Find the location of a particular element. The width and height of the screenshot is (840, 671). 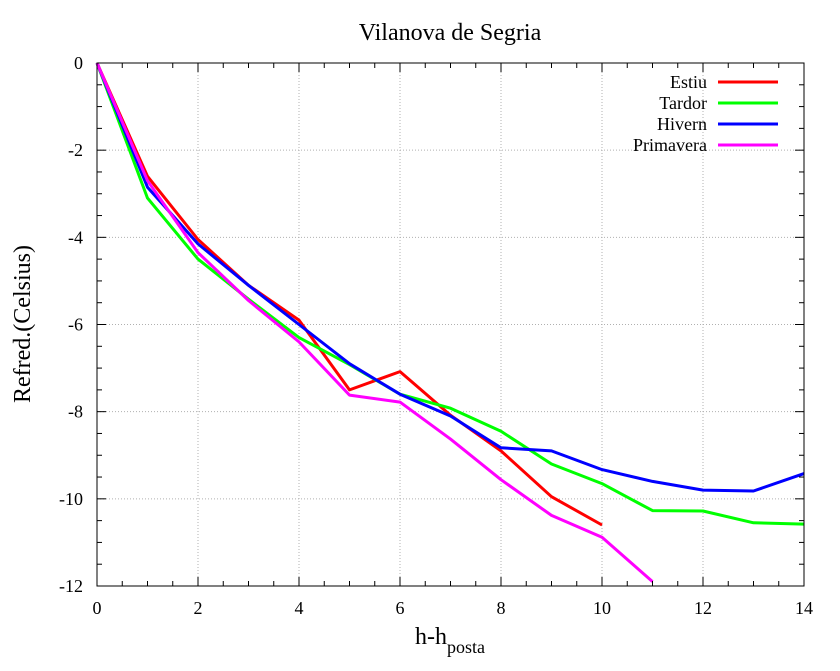

x-tick-label: 12 is located at coordinates (703, 608).